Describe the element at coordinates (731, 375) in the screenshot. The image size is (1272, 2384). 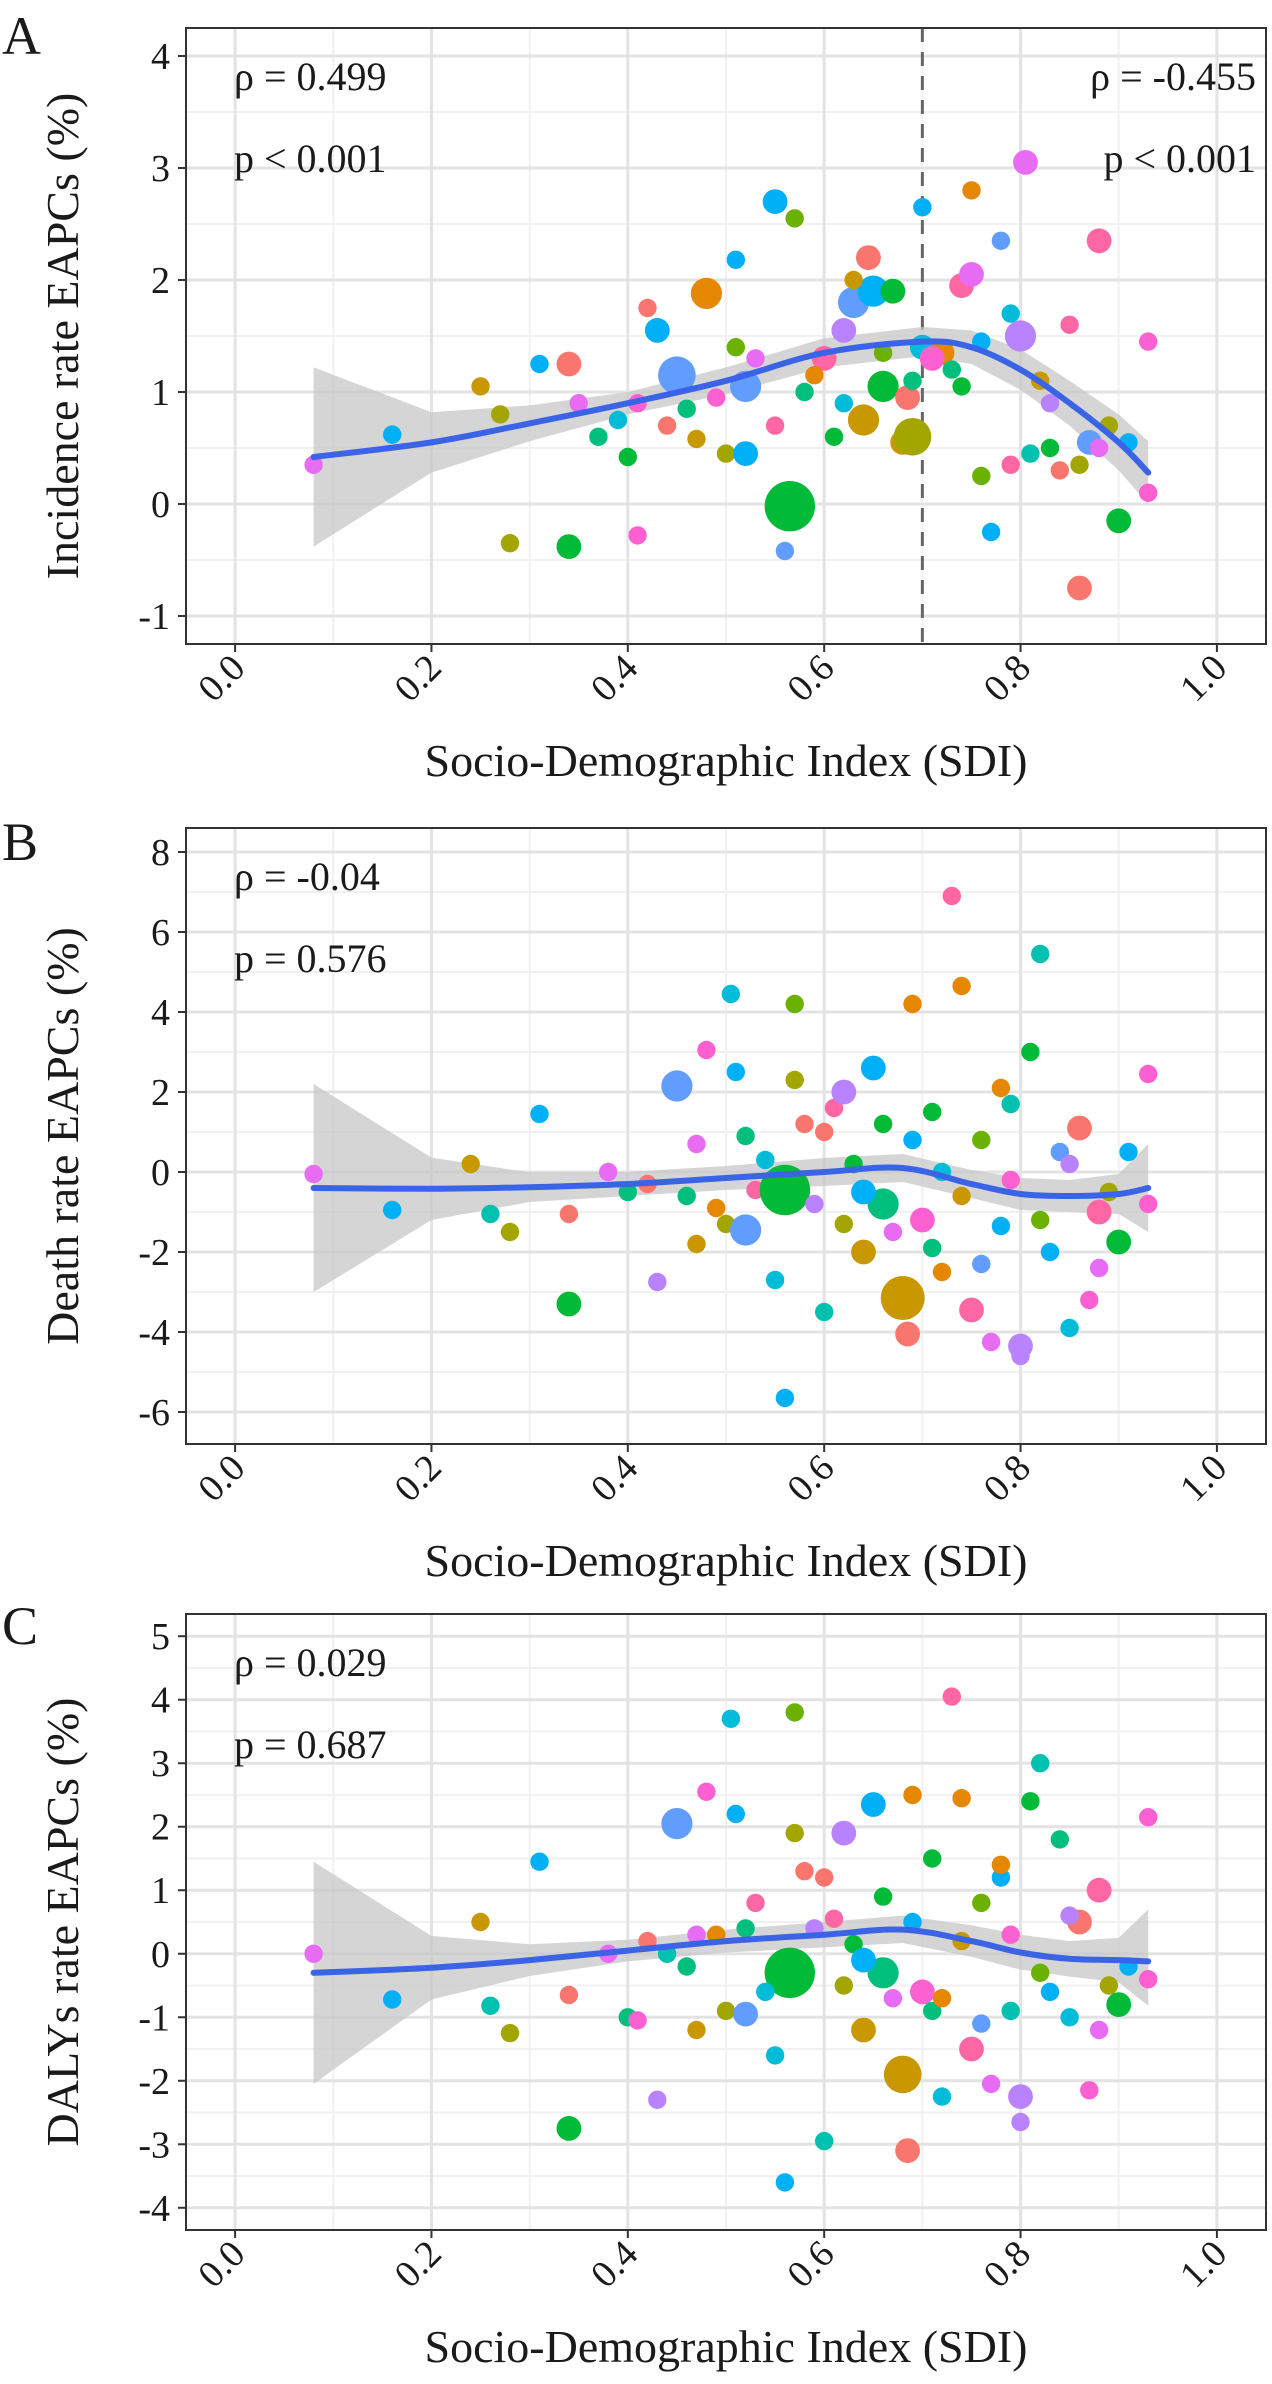
I see `data-points` at that location.